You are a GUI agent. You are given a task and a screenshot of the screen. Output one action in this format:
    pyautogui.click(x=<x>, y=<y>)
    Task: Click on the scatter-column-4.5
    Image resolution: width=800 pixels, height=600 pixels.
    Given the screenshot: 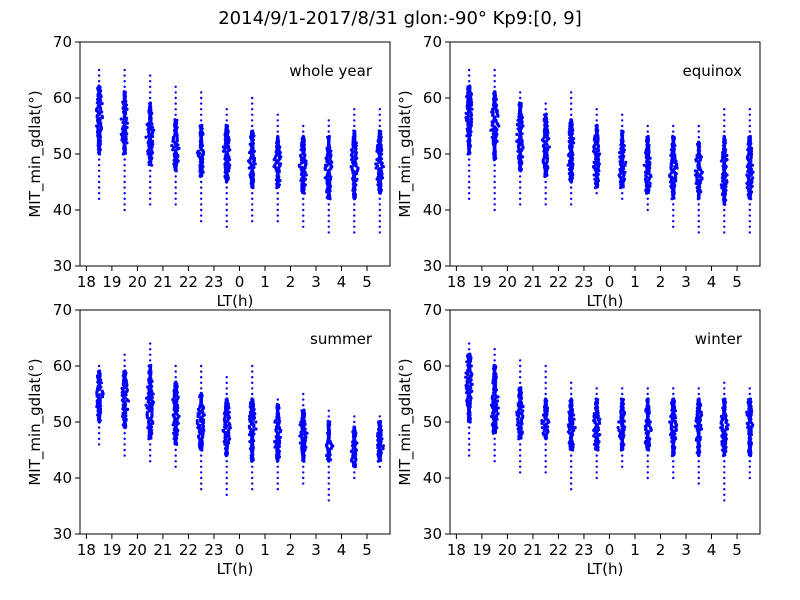 What is the action you would take?
    pyautogui.click(x=354, y=171)
    